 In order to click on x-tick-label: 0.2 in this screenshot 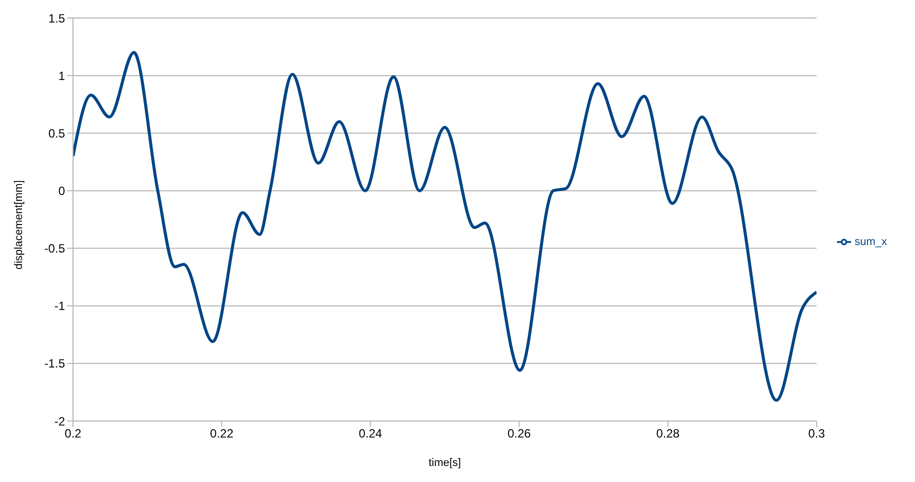, I will do `click(73, 433)`.